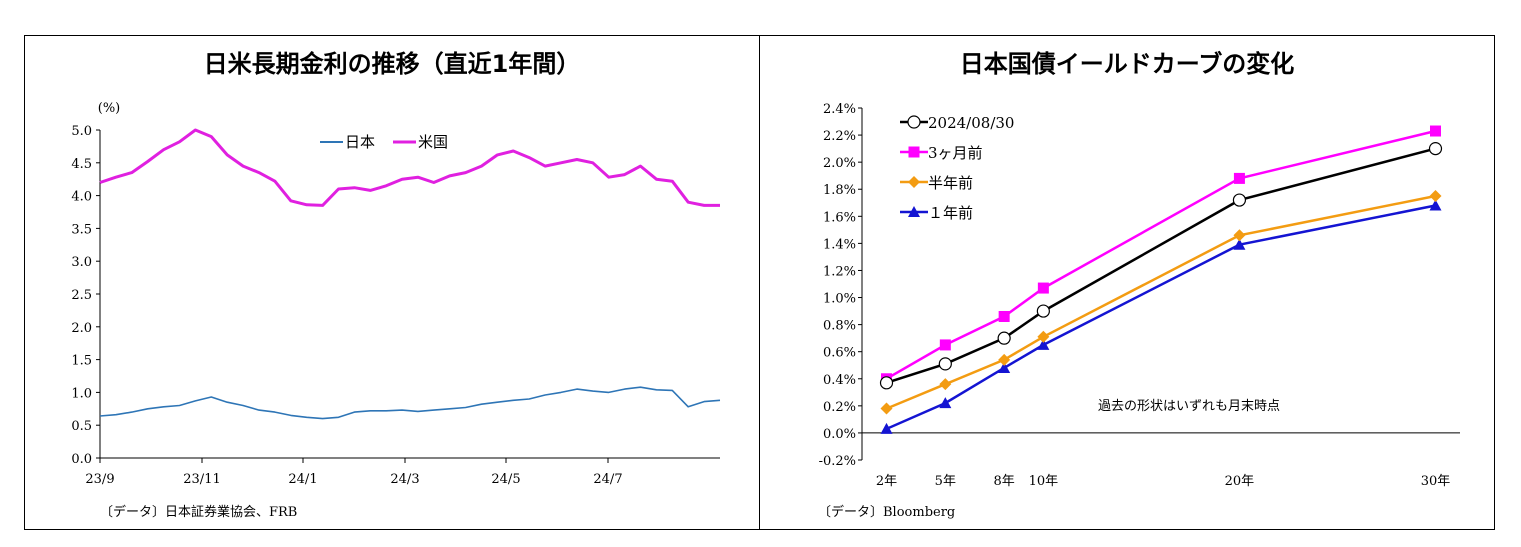 The width and height of the screenshot is (1521, 547). What do you see at coordinates (839, 407) in the screenshot?
I see `y-tick-label: 0.2%` at bounding box center [839, 407].